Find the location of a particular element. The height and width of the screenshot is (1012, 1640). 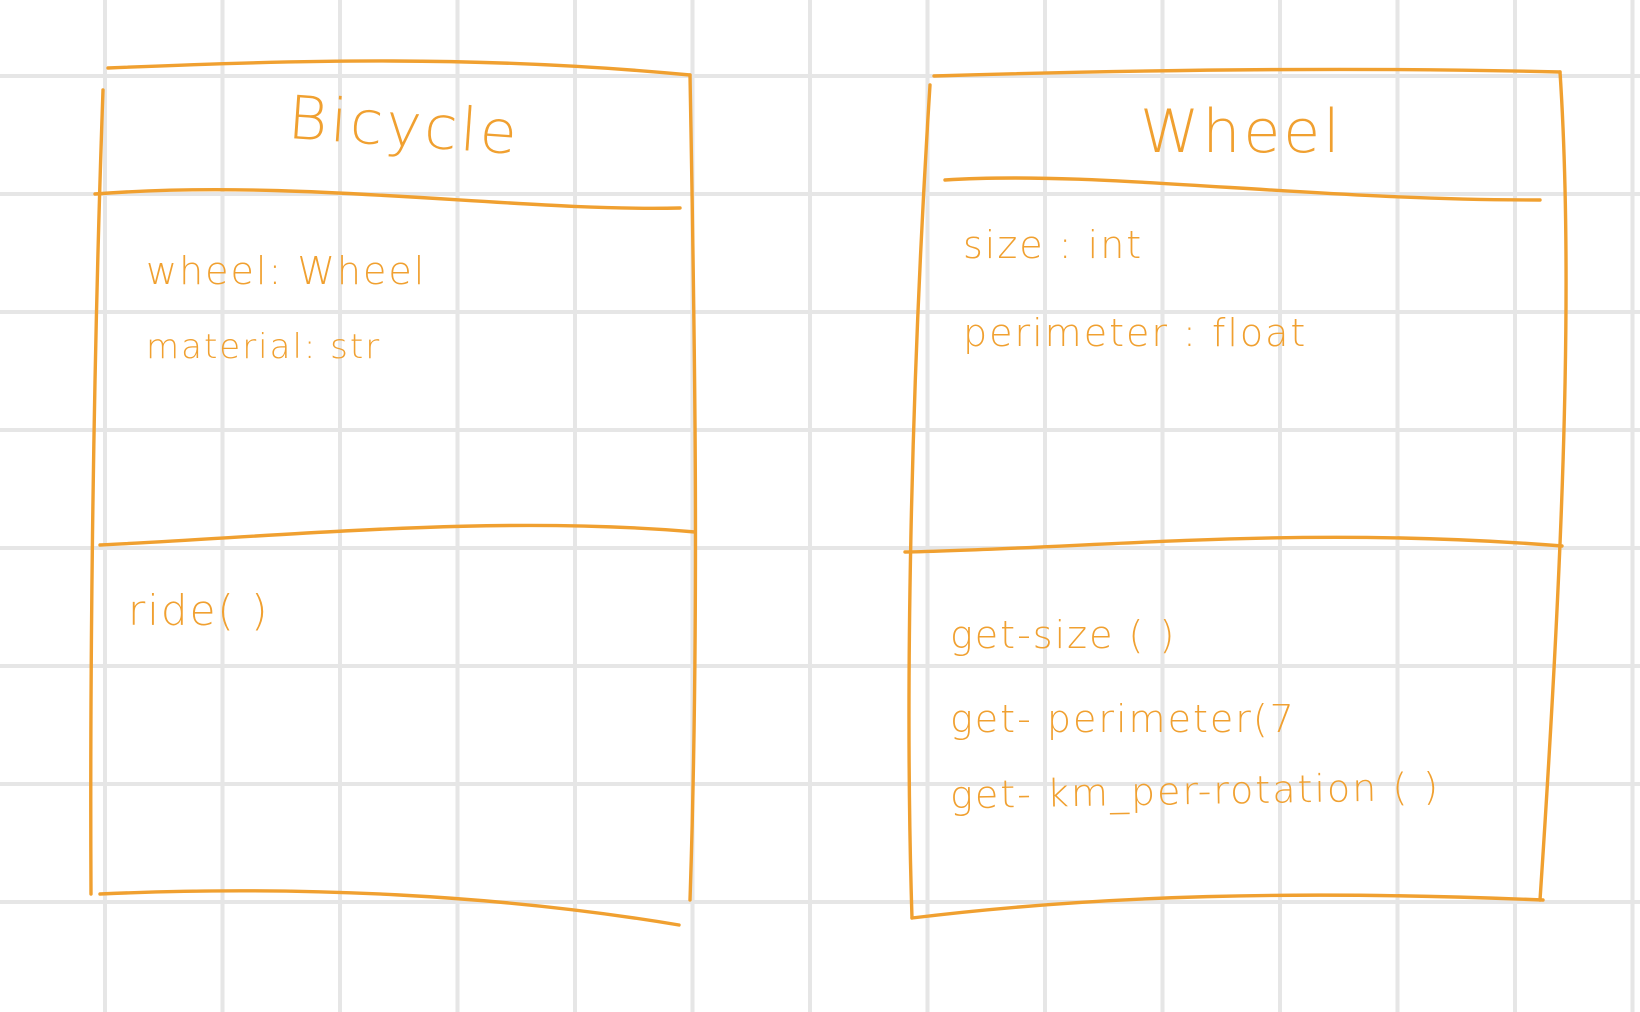

wheel-class-name: Wheel is located at coordinates (1241, 132).